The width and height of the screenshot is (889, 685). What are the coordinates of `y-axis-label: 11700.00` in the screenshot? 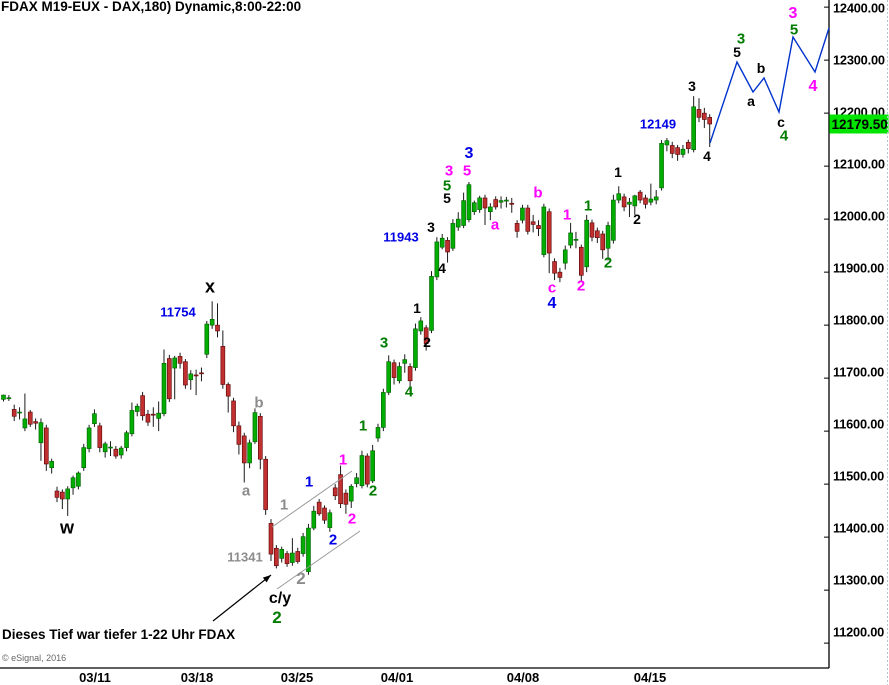 It's located at (858, 372).